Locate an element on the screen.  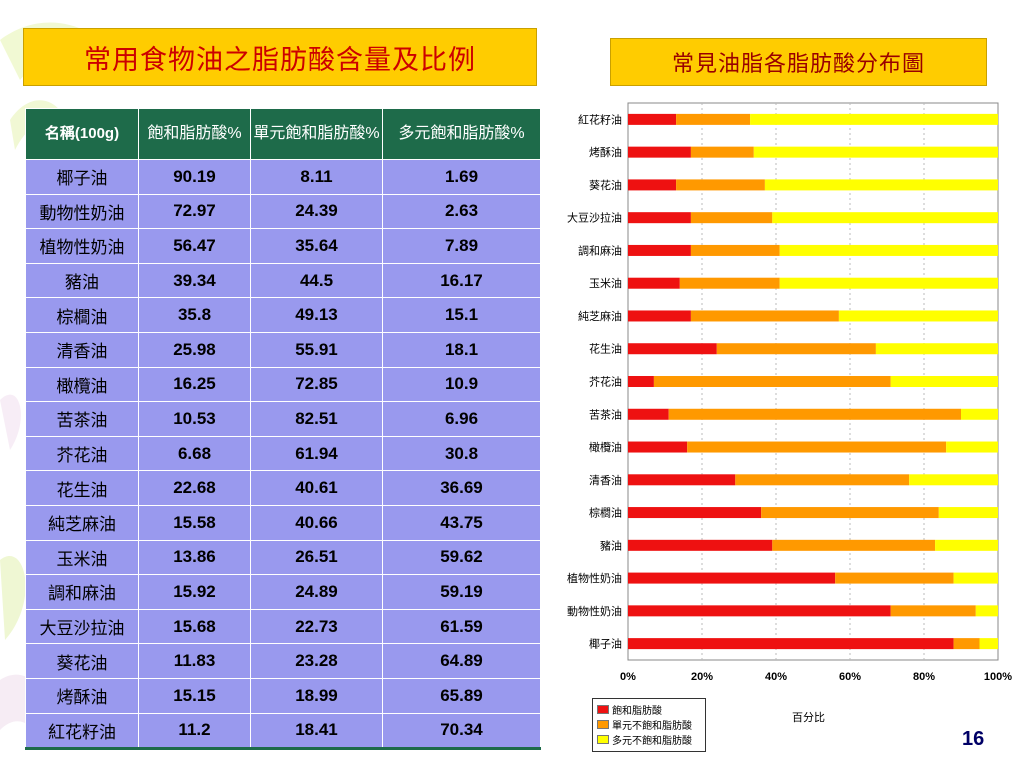
cell-name: 清香油 is located at coordinates (82, 349).